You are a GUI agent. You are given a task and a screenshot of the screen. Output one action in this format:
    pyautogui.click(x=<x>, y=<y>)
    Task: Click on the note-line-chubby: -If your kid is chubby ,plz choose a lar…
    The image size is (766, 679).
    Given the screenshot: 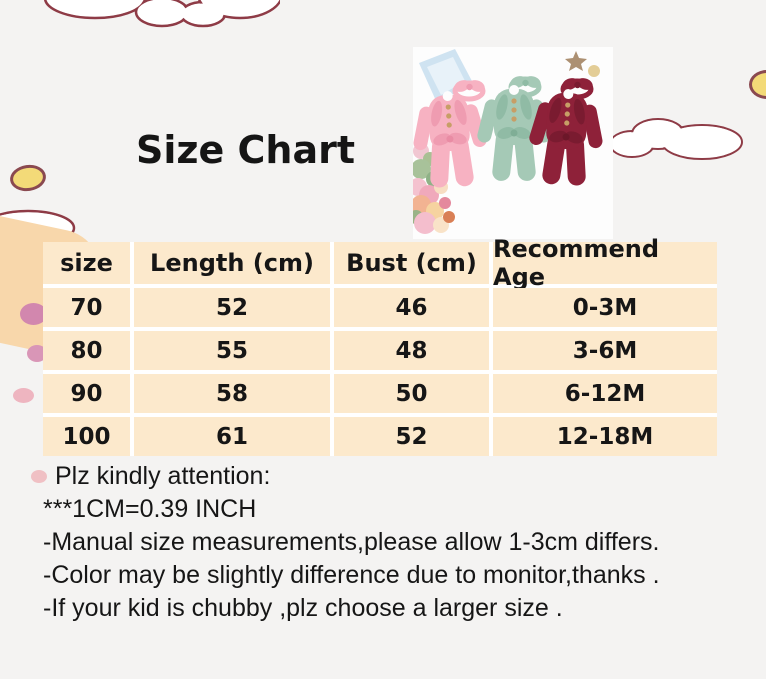 What is the action you would take?
    pyautogui.click(x=303, y=608)
    